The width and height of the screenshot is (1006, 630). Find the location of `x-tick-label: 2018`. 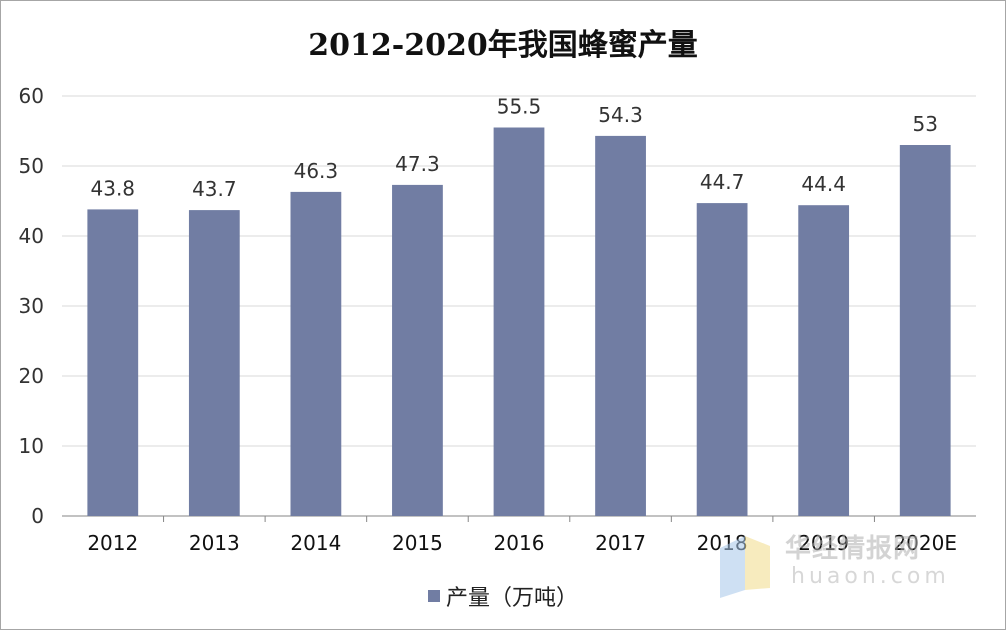

x-tick-label: 2018 is located at coordinates (722, 543).